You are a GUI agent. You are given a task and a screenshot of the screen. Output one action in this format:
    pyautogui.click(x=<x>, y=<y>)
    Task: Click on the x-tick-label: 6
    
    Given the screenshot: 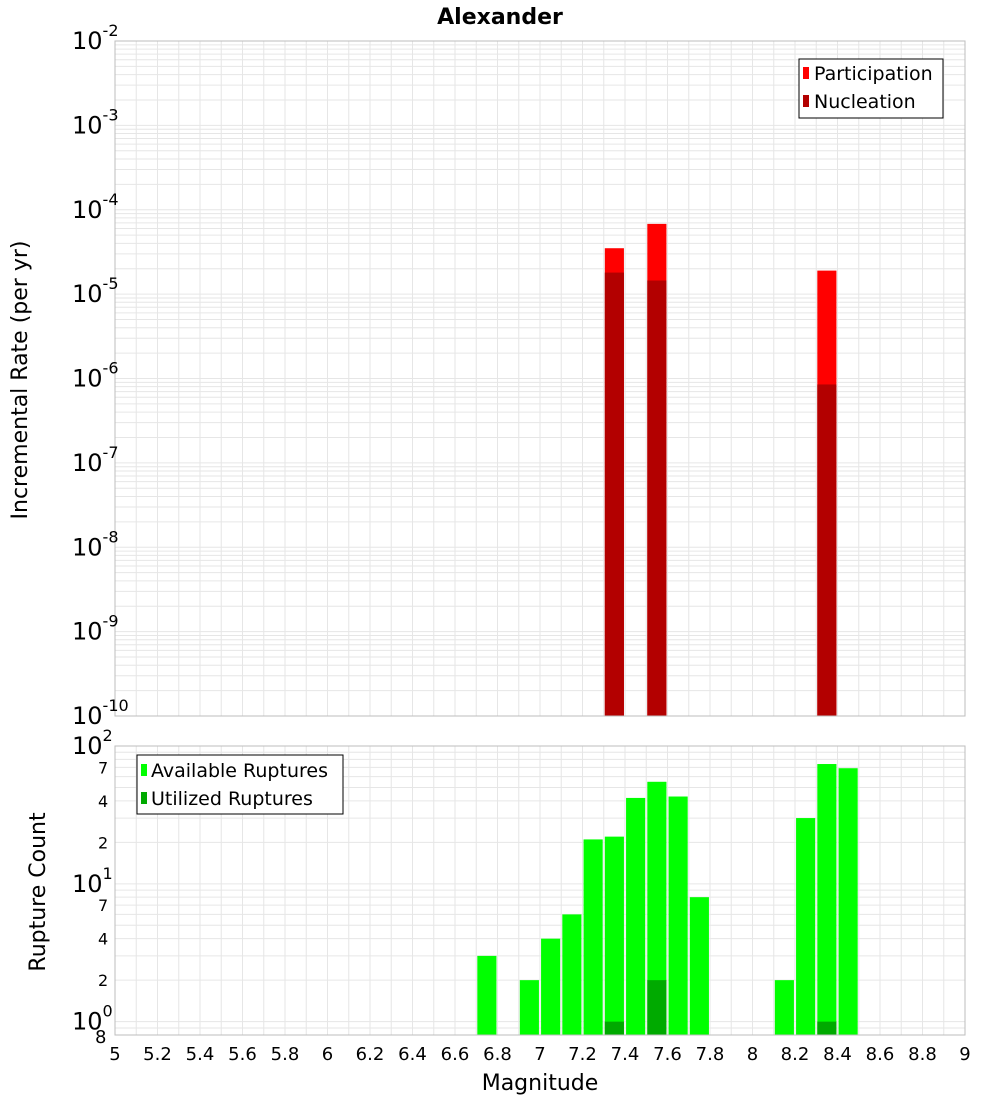 What is the action you would take?
    pyautogui.click(x=327, y=1054)
    